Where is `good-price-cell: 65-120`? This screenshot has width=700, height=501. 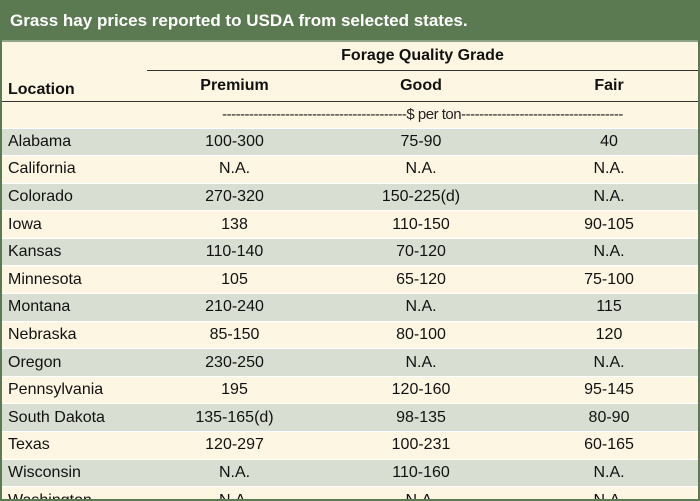 good-price-cell: 65-120 is located at coordinates (421, 279).